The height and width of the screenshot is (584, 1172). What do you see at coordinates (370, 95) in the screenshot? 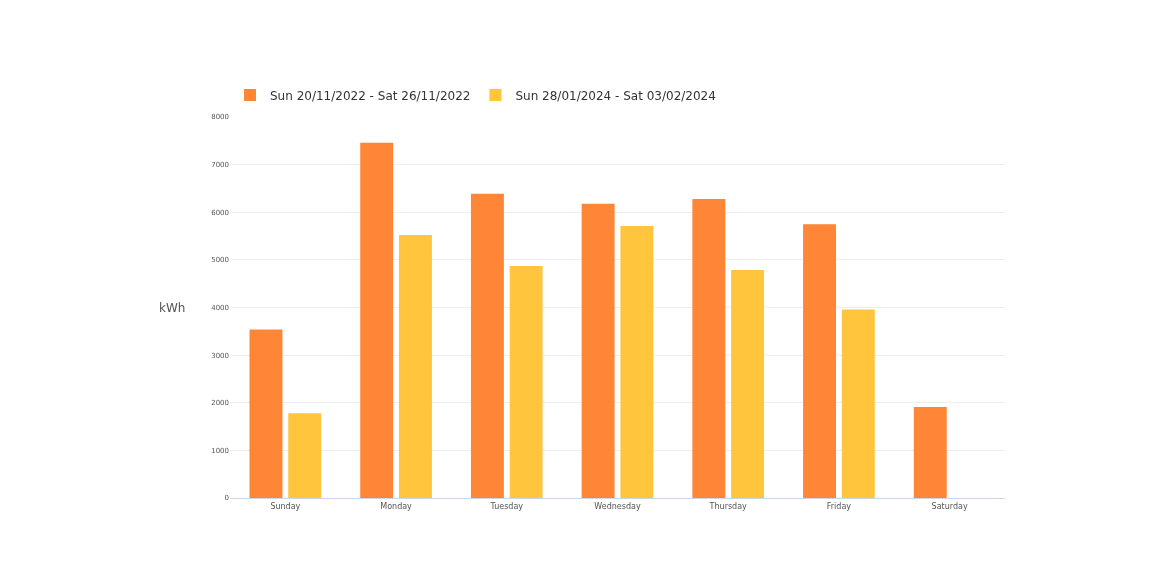
I see `legend-label: Sun 20/11/2022 - Sat 26/11/2022` at bounding box center [370, 95].